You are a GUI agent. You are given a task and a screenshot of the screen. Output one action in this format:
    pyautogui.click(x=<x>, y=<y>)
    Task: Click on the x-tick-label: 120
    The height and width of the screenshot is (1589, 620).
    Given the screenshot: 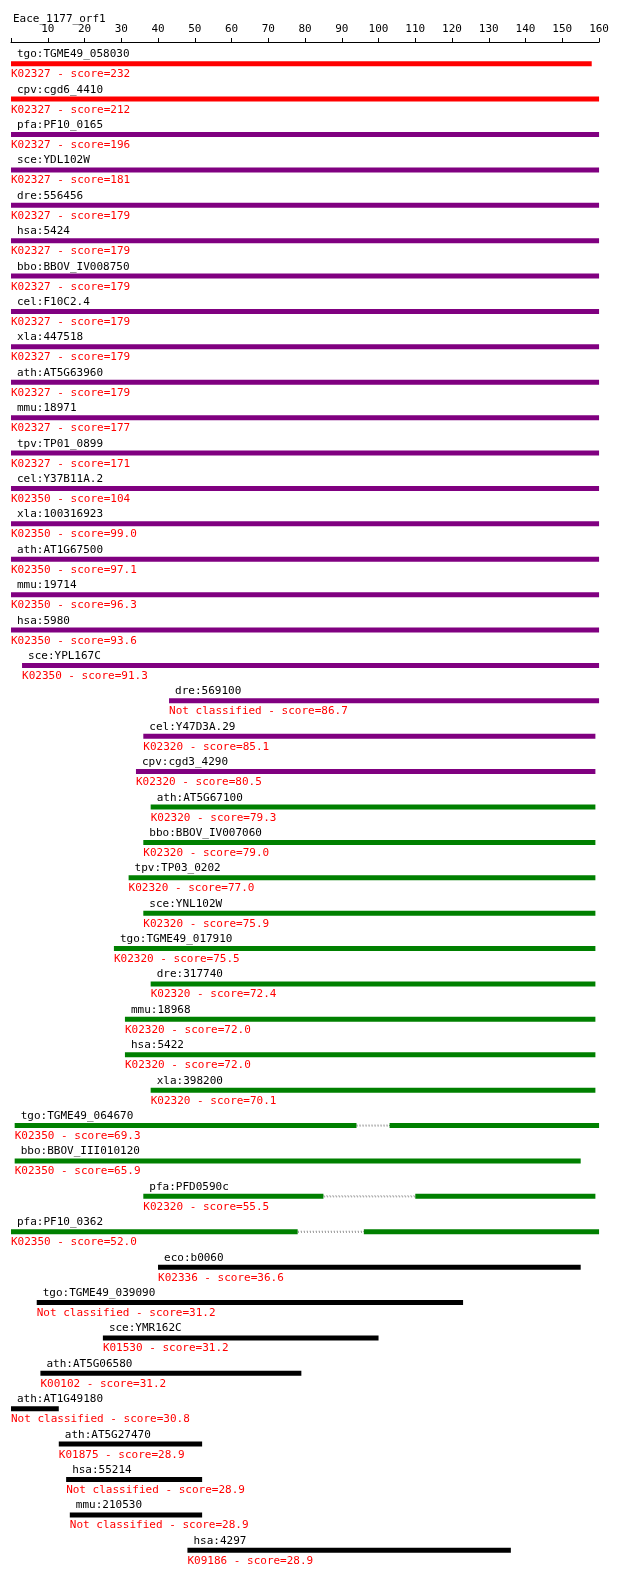 What is the action you would take?
    pyautogui.click(x=452, y=28)
    